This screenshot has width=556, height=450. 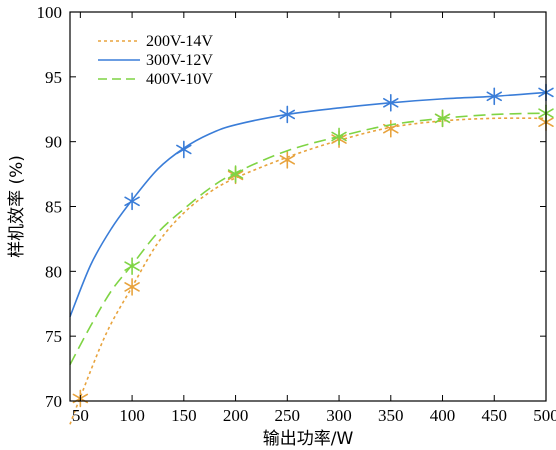 I want to click on x-tick-label: 250, so click(x=288, y=415).